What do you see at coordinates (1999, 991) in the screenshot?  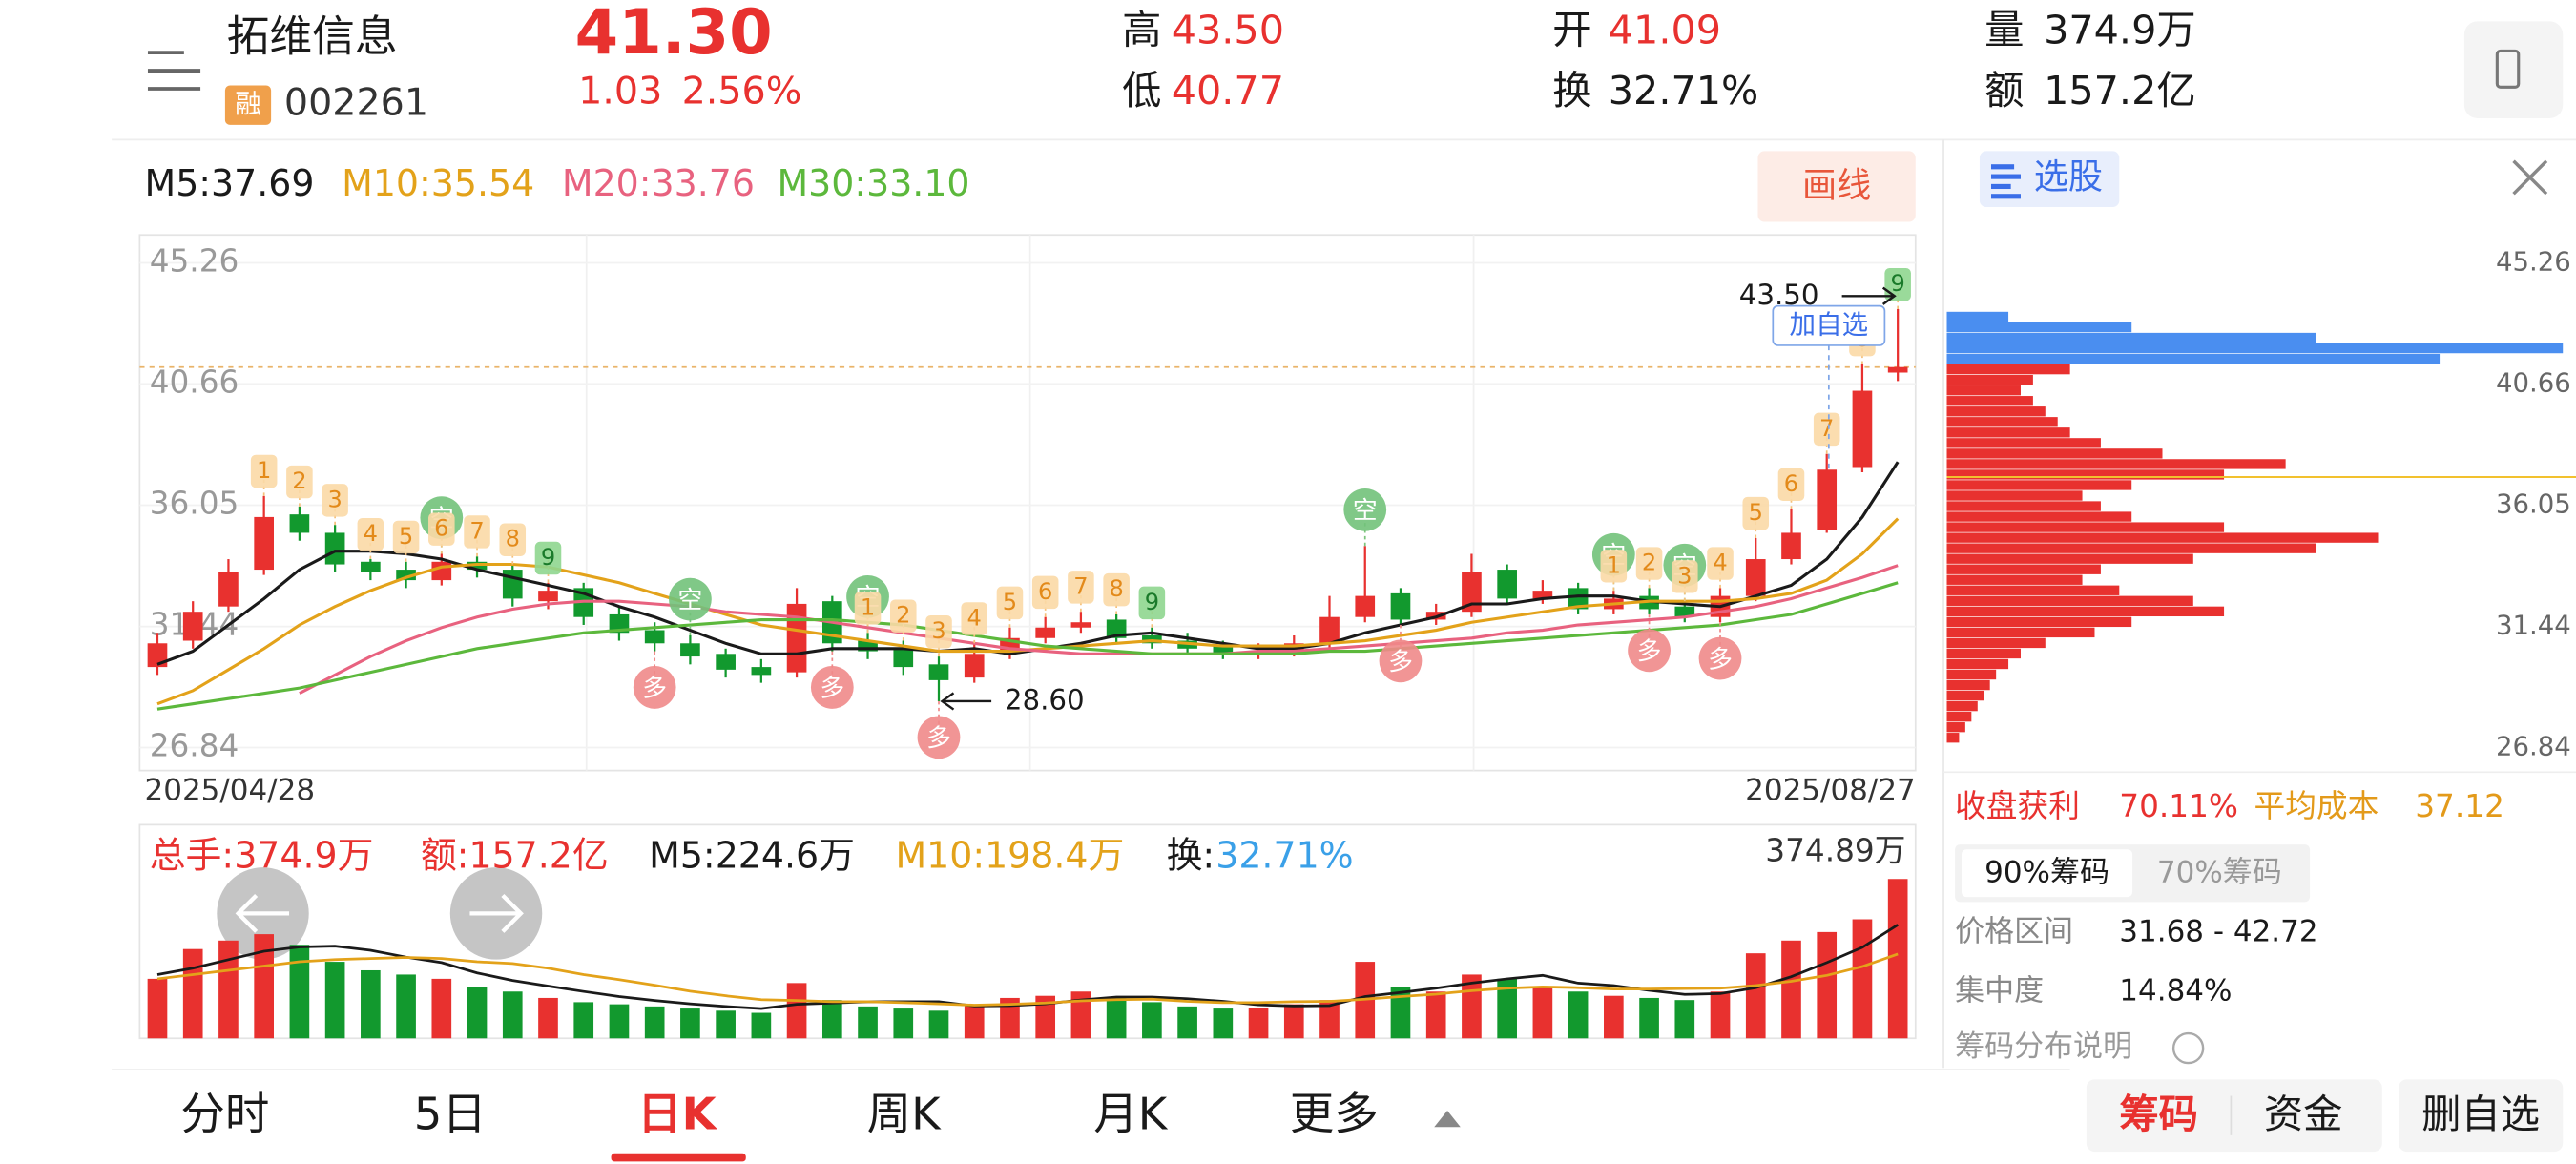 I see `concentration-label: 集中度` at bounding box center [1999, 991].